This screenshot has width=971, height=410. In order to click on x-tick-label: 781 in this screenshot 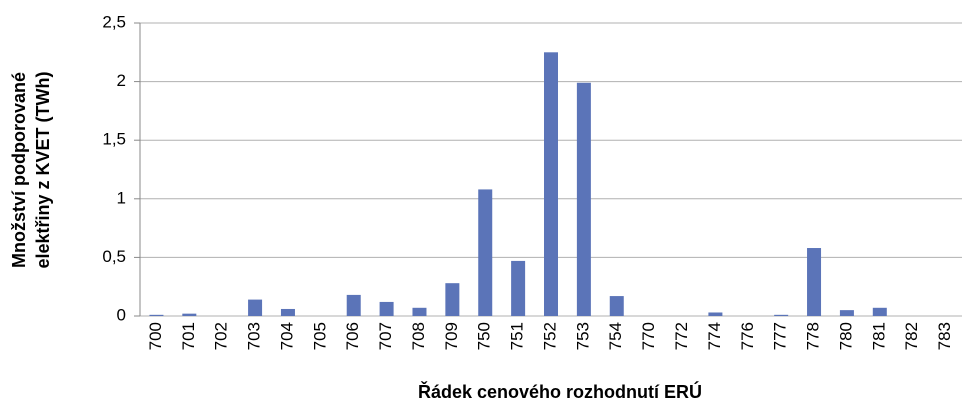, I will do `click(878, 336)`.